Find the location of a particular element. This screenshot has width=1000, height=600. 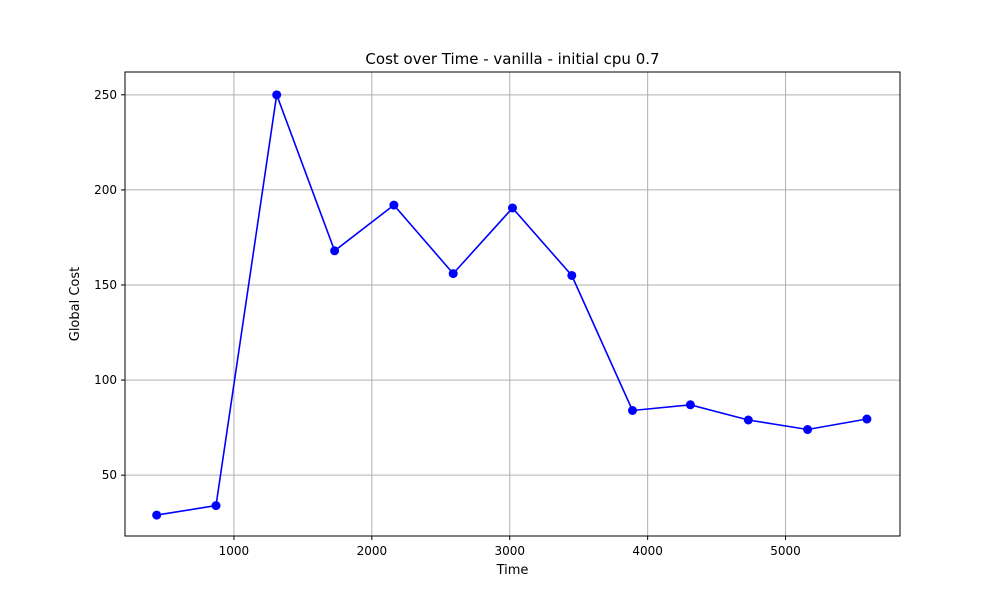

y-axis: 50 100 150 200 250 is located at coordinates (109, 285).